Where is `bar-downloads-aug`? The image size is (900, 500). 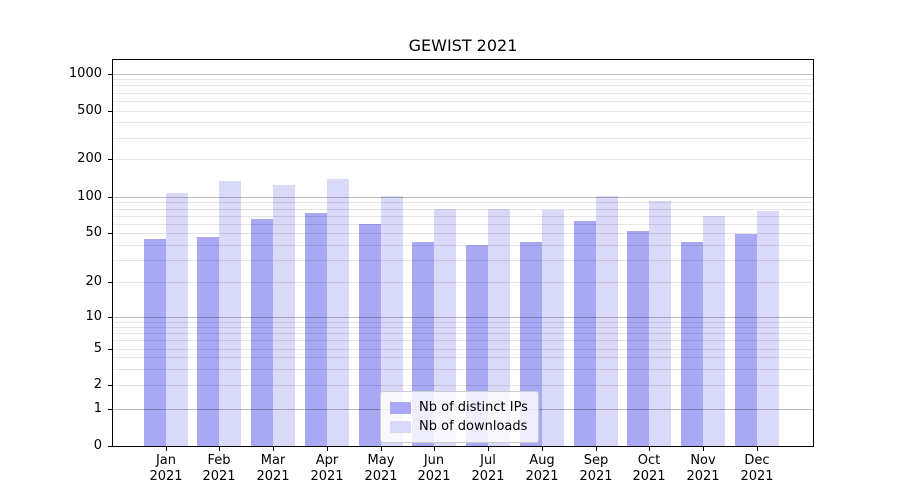 bar-downloads-aug is located at coordinates (552, 327).